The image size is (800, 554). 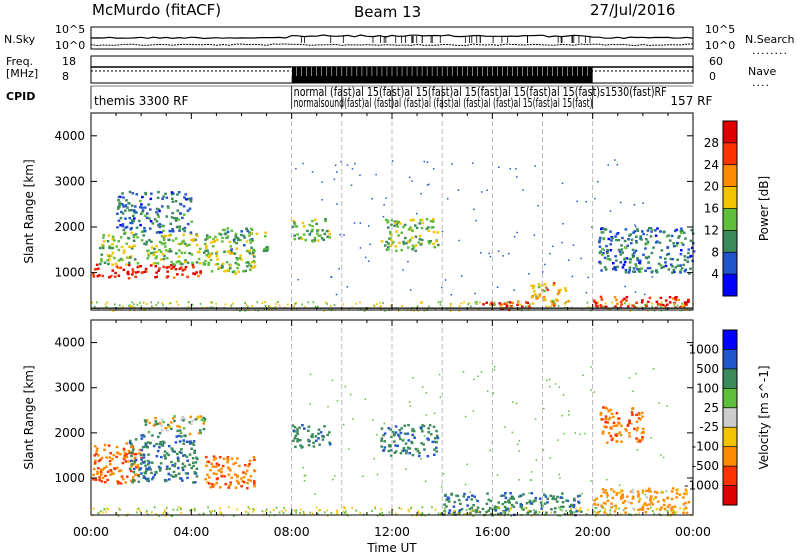 What do you see at coordinates (20, 61) in the screenshot?
I see `freq-label-1: Freq.` at bounding box center [20, 61].